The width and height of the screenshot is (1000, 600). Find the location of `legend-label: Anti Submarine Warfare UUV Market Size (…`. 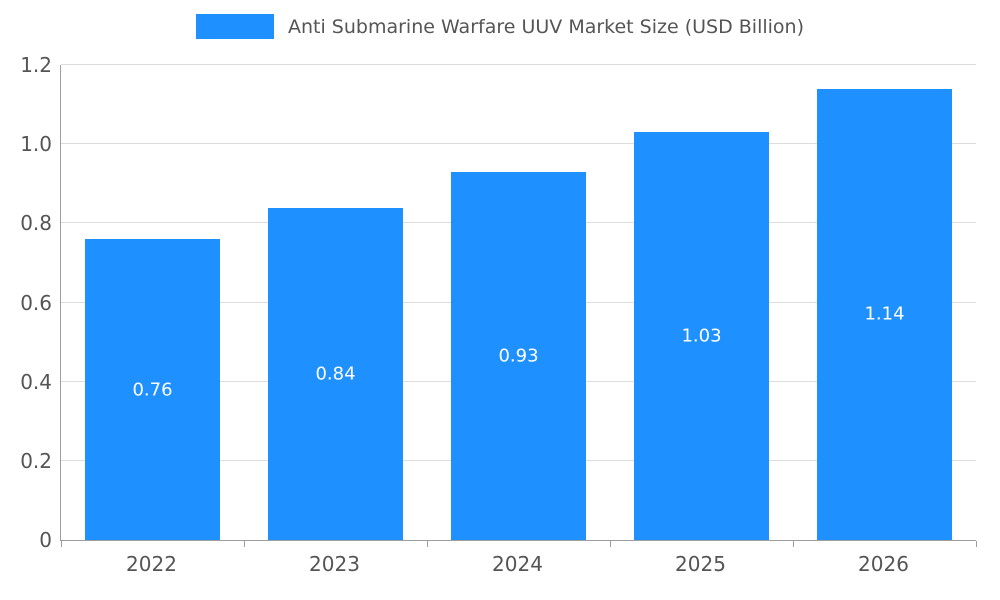

legend-label: Anti Submarine Warfare UUV Market Size (… is located at coordinates (546, 26).